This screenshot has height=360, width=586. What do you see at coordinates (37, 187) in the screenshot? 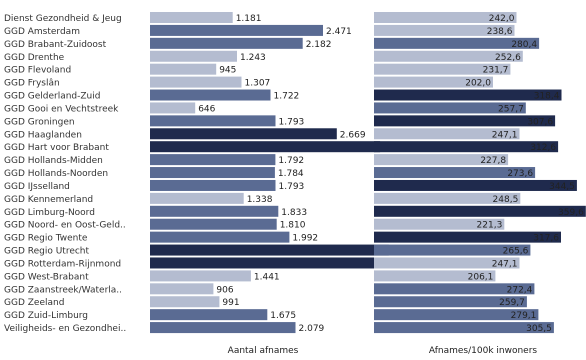
I see `category-label: GGD IJsselland` at bounding box center [37, 187].